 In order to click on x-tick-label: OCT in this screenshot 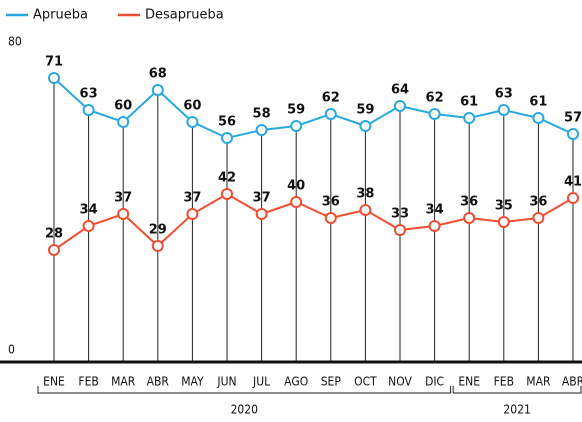, I will do `click(365, 382)`.